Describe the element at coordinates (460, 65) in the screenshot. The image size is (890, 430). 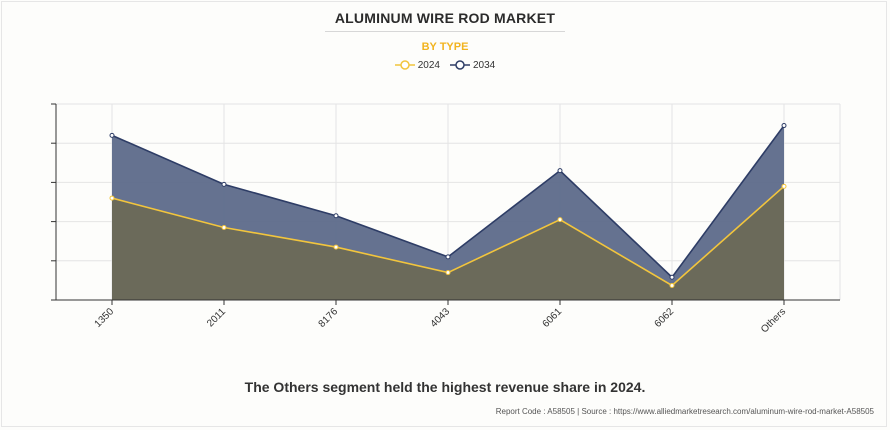
I see `legend-marker-2034-icon` at that location.